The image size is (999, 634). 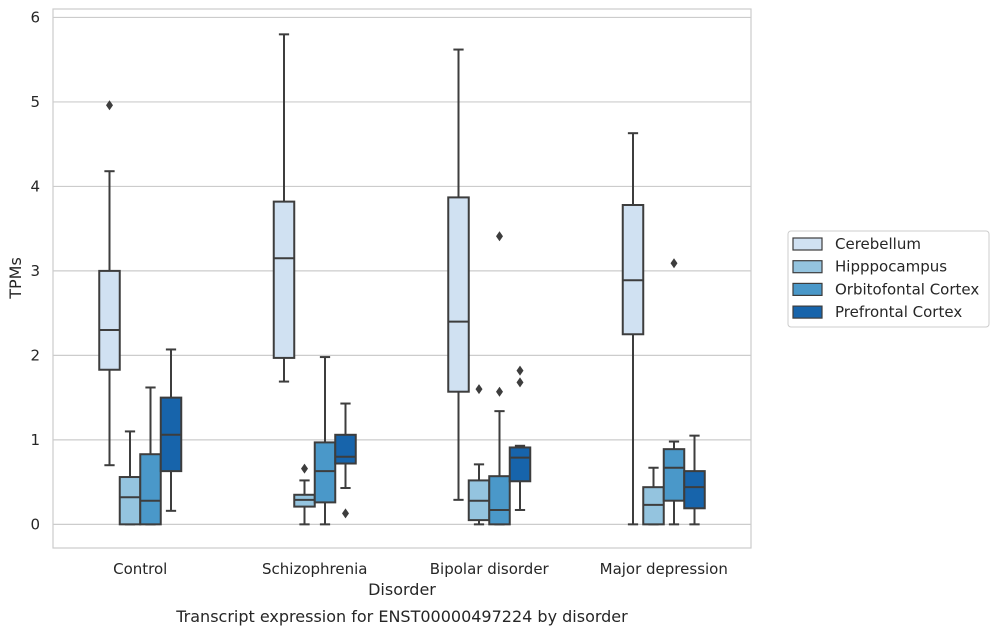 What do you see at coordinates (15, 278) in the screenshot?
I see `y-axis-title: TPMs` at bounding box center [15, 278].